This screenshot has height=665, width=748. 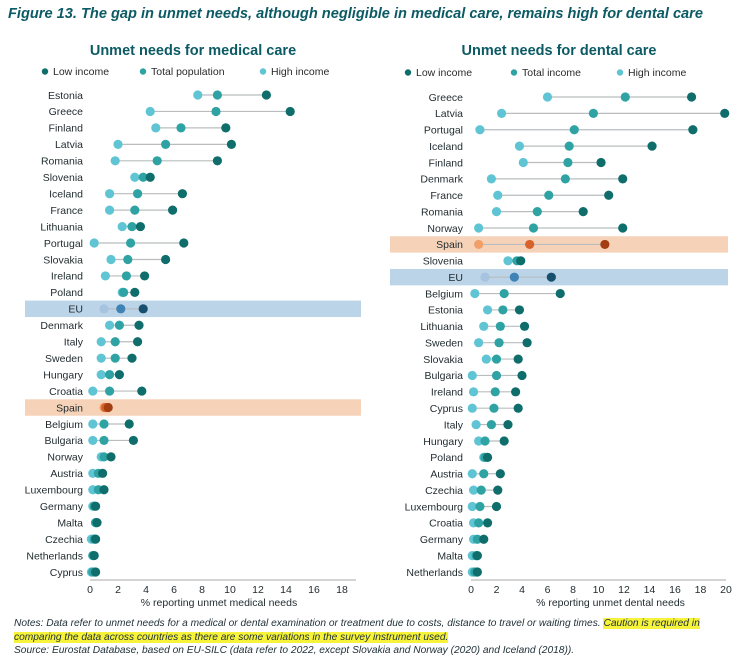 I want to click on dental-row-label: Slovakia, so click(x=443, y=360).